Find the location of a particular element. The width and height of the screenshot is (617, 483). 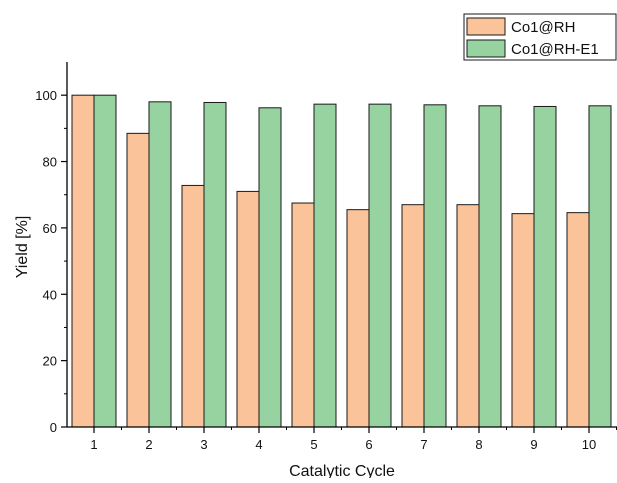

x-tick-label-8: 8 is located at coordinates (478, 444).